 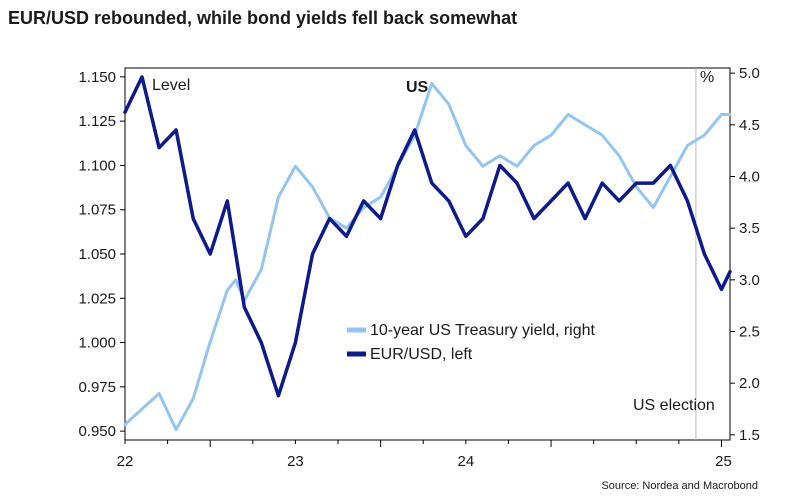 I want to click on us-election-label: US election, so click(x=674, y=405).